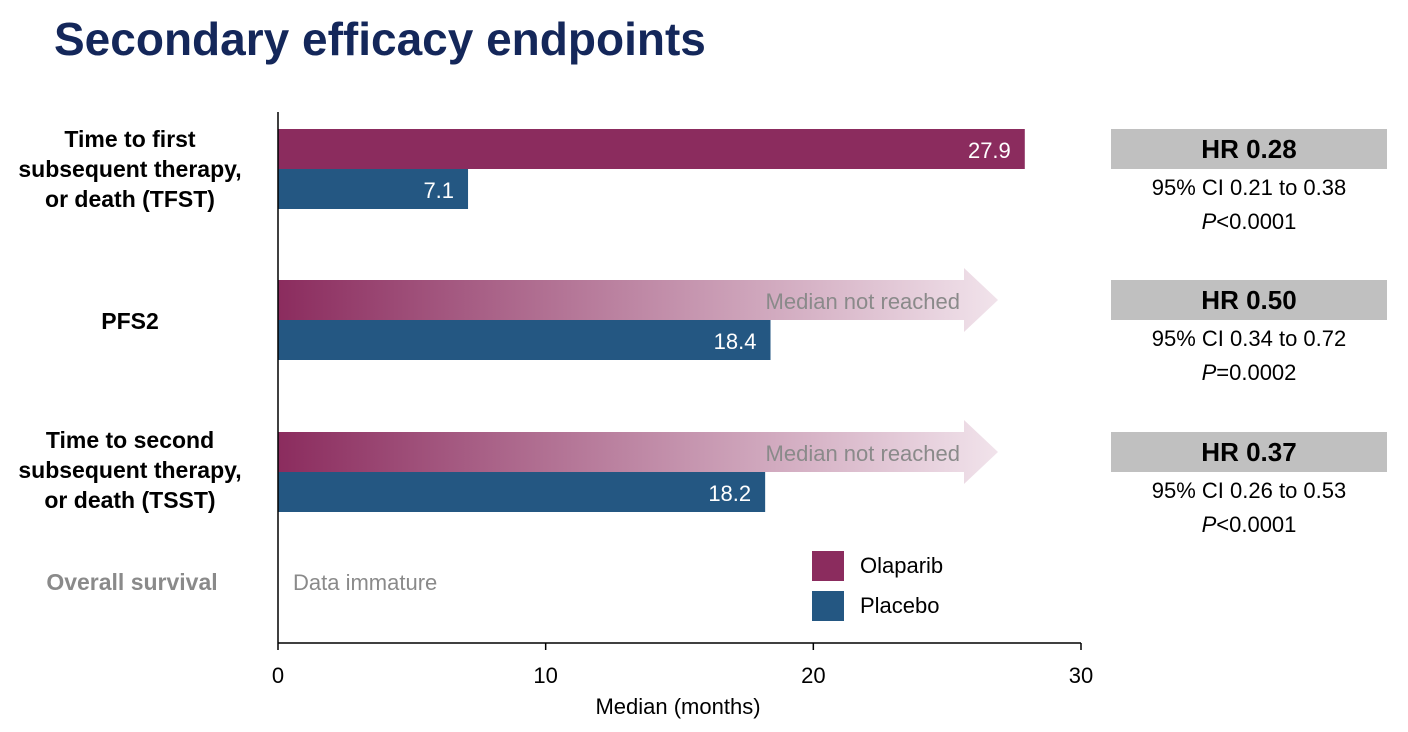 The height and width of the screenshot is (732, 1408). Describe the element at coordinates (989, 150) in the screenshot. I see `data-label-olaparib: 27.9` at that location.